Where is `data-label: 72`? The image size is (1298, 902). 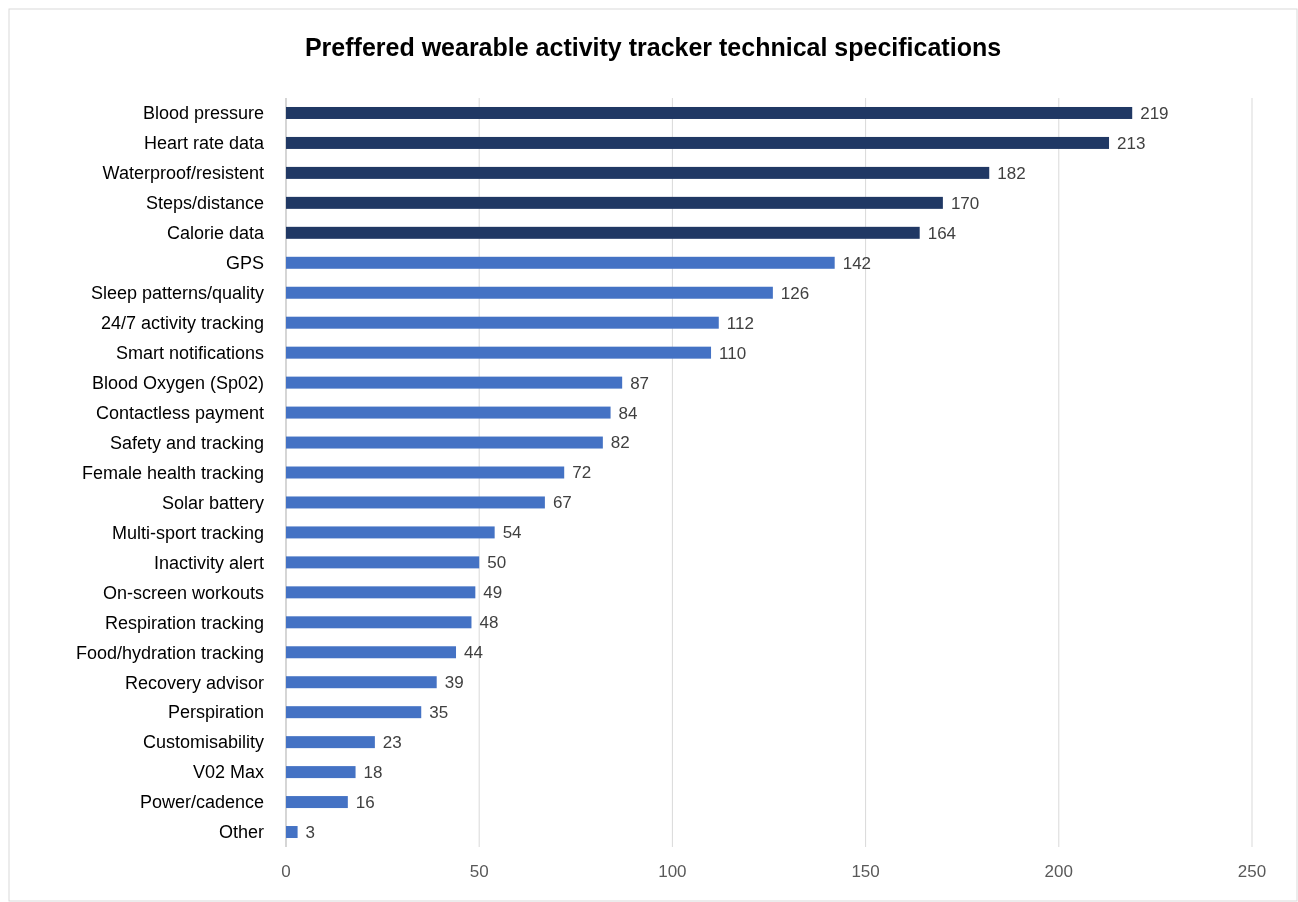 data-label: 72 is located at coordinates (582, 473).